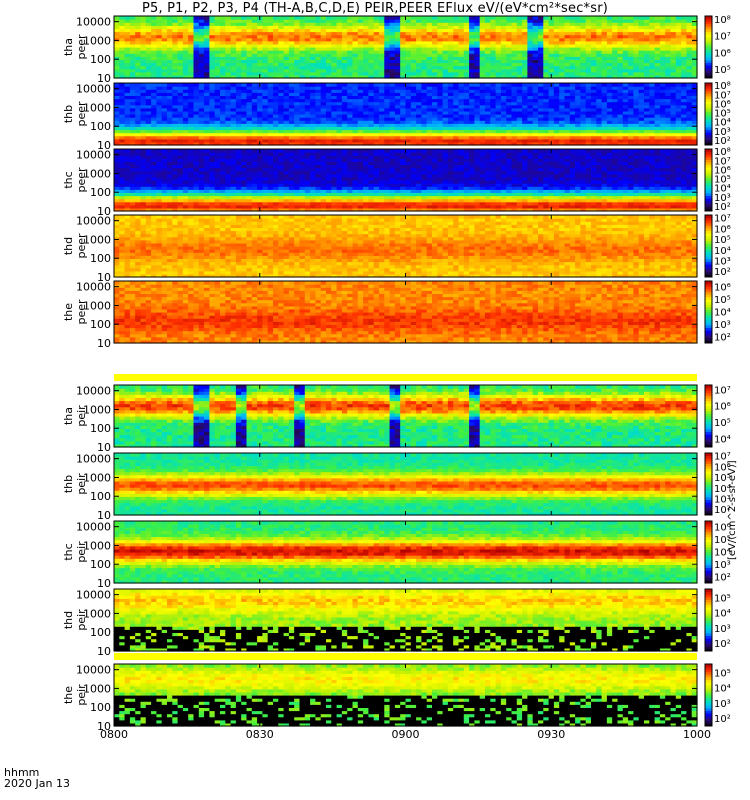  I want to click on group-separator, so click(405, 377).